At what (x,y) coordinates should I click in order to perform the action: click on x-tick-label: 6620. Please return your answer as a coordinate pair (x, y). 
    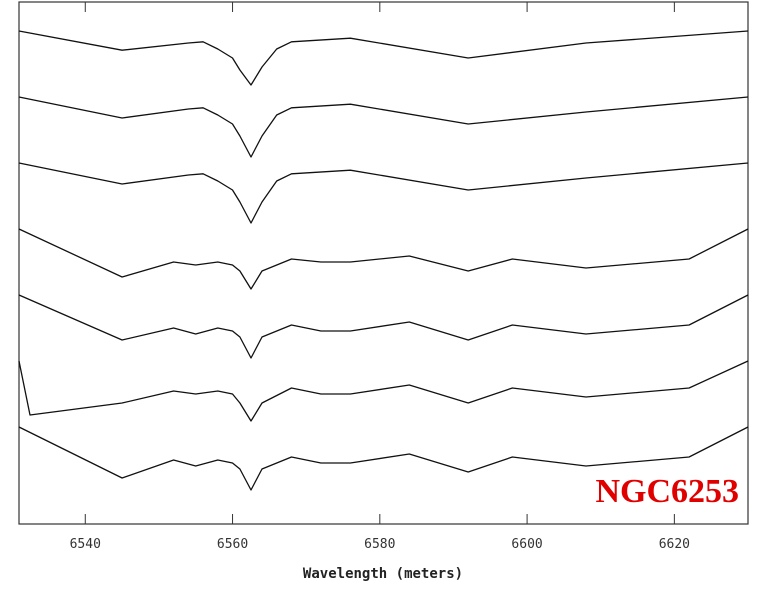
    Looking at the image, I should click on (674, 544).